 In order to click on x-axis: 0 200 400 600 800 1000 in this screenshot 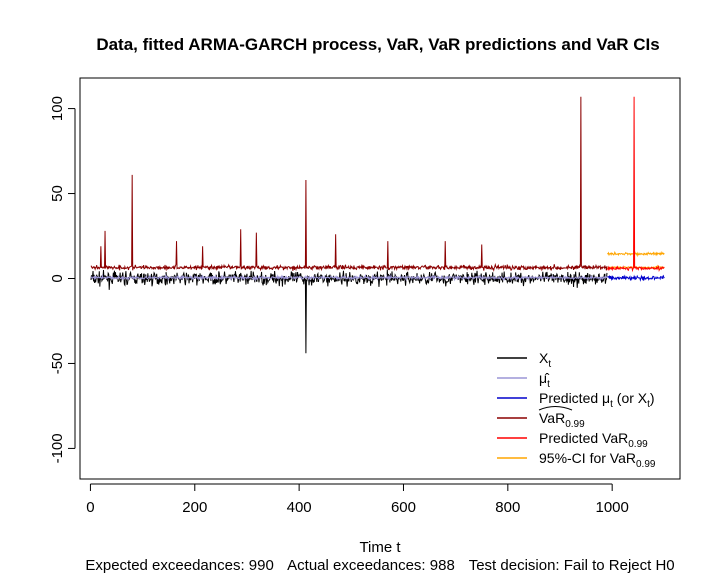, I will do `click(357, 499)`.